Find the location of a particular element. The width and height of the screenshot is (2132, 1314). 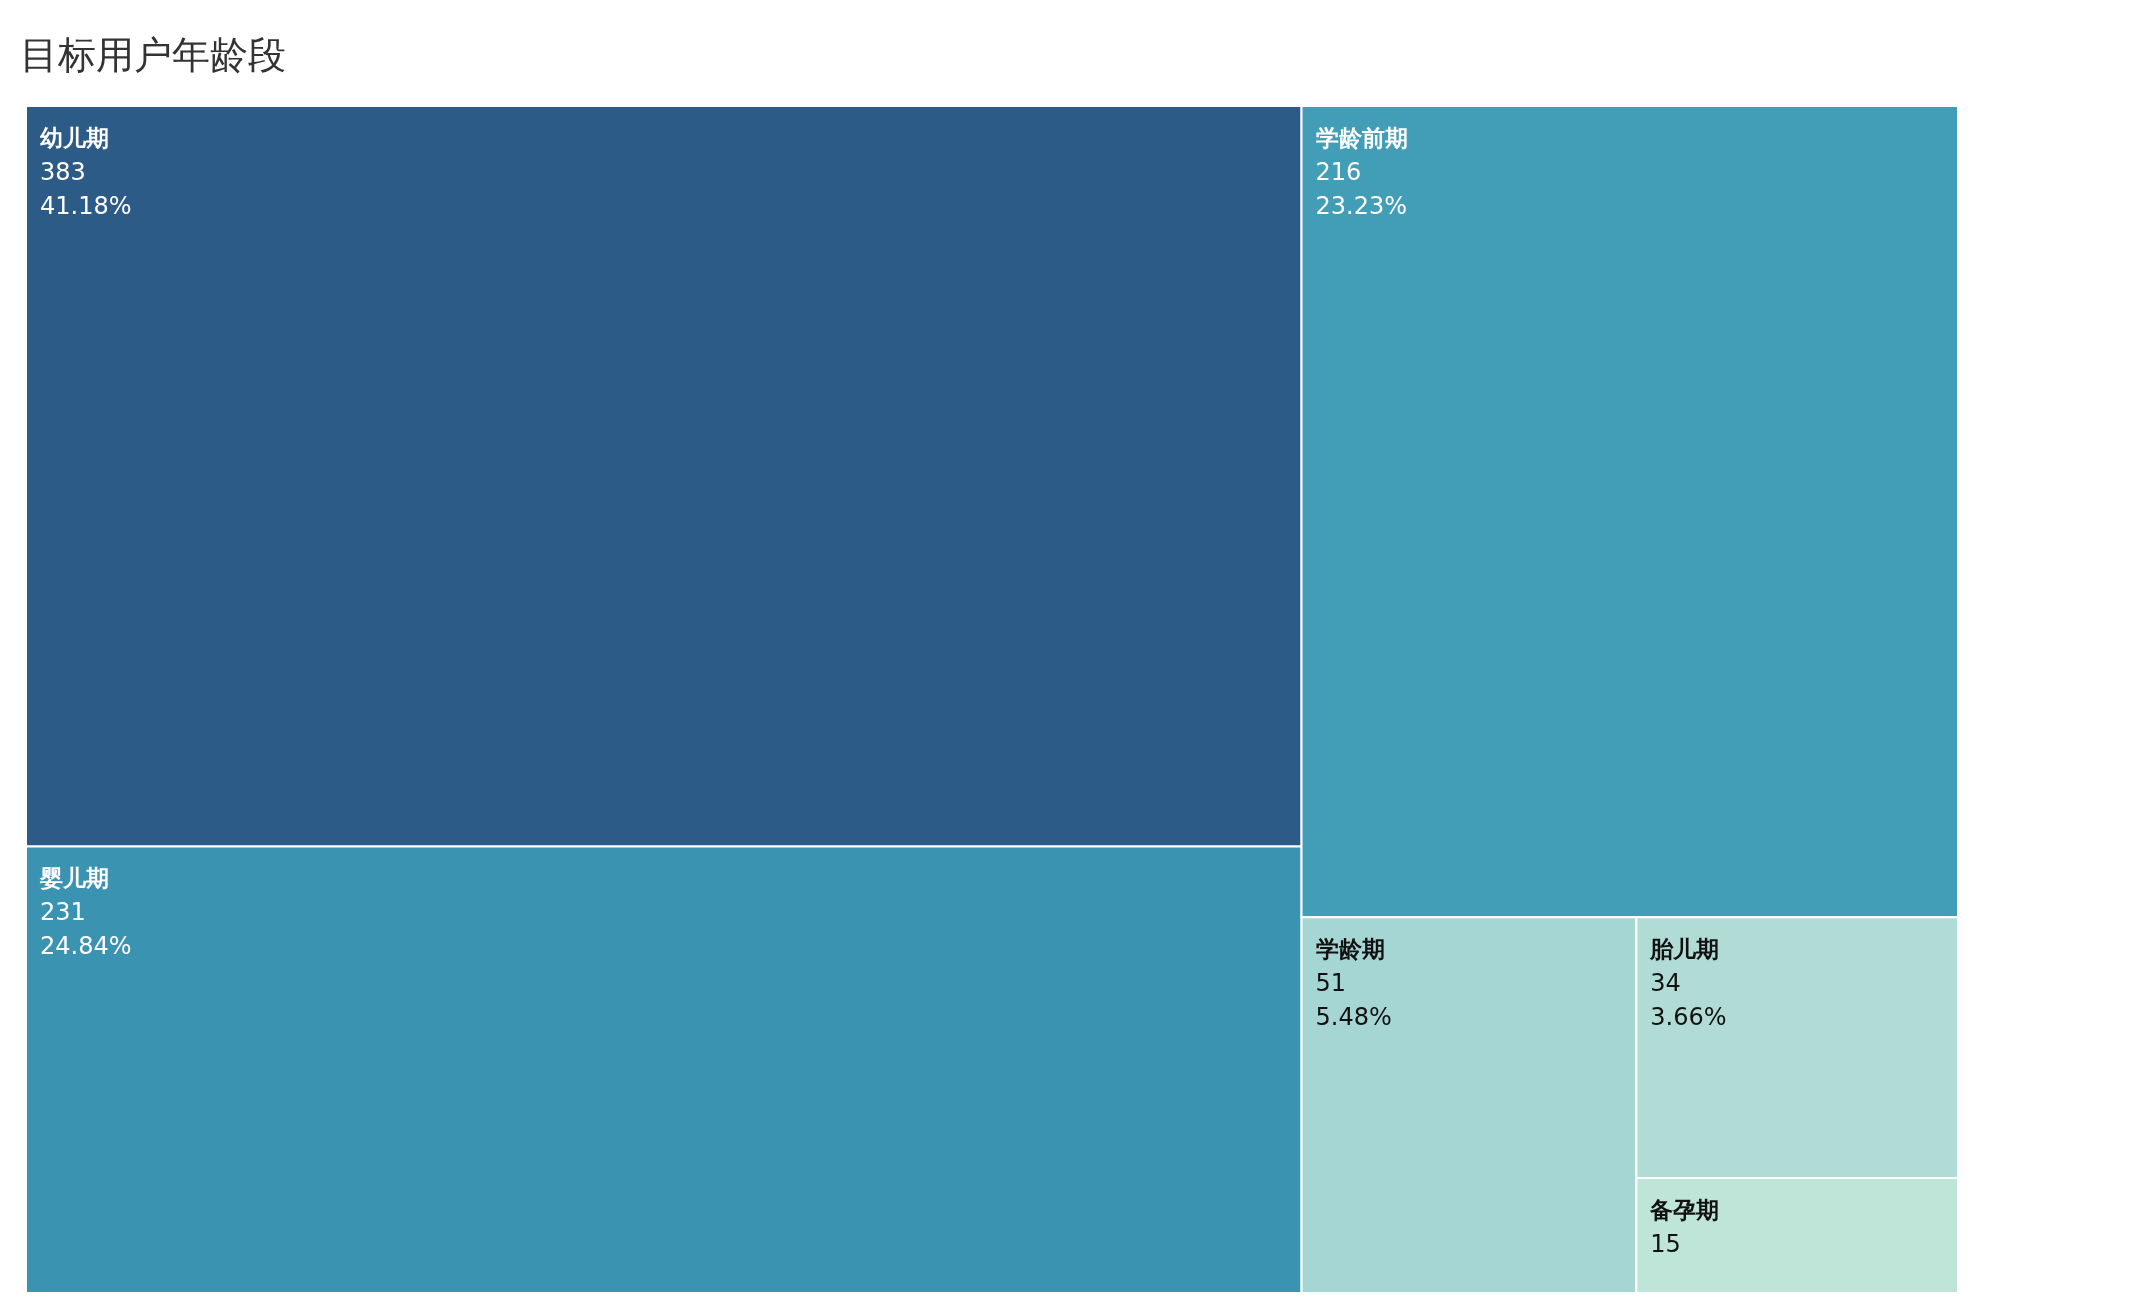

data-label: 216 is located at coordinates (1338, 172).